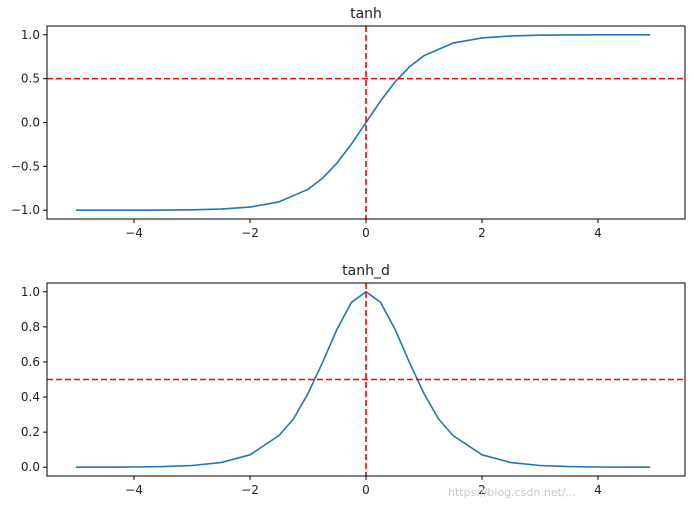  I want to click on tanh-d-y-tick-label: 1.0, so click(30, 292).